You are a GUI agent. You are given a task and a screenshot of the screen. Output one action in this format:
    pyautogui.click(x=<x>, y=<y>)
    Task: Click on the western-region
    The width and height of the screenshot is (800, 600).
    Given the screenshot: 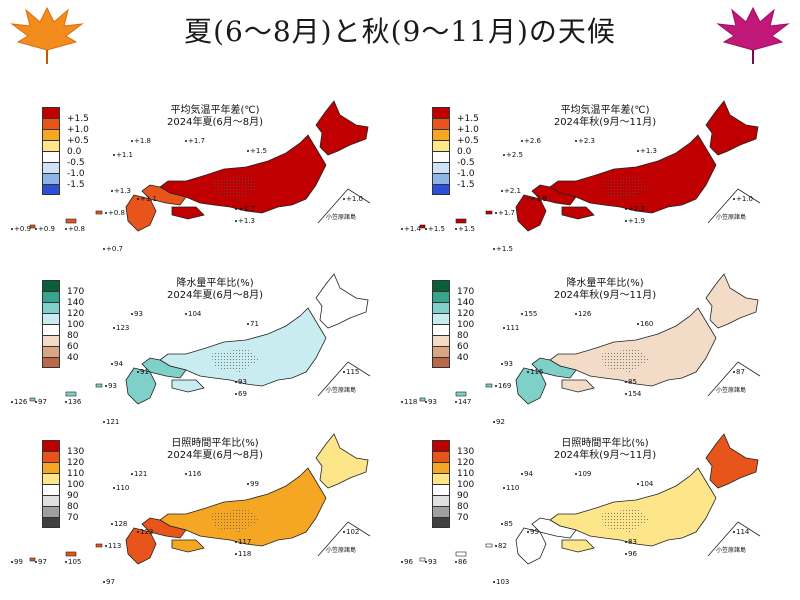 What is the action you would take?
    pyautogui.click(x=164, y=528)
    